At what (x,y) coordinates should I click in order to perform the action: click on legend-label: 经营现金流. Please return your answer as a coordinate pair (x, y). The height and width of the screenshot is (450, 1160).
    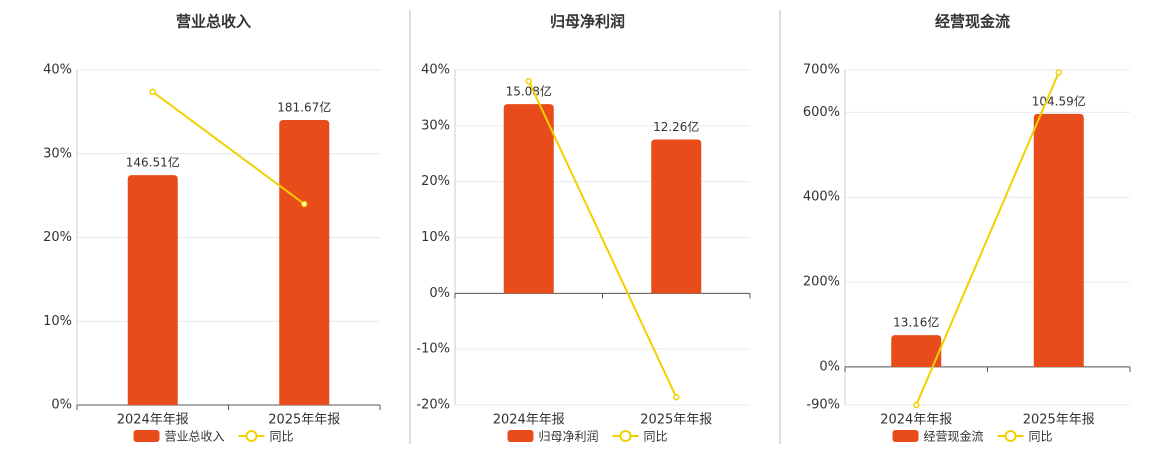
    Looking at the image, I should click on (954, 436).